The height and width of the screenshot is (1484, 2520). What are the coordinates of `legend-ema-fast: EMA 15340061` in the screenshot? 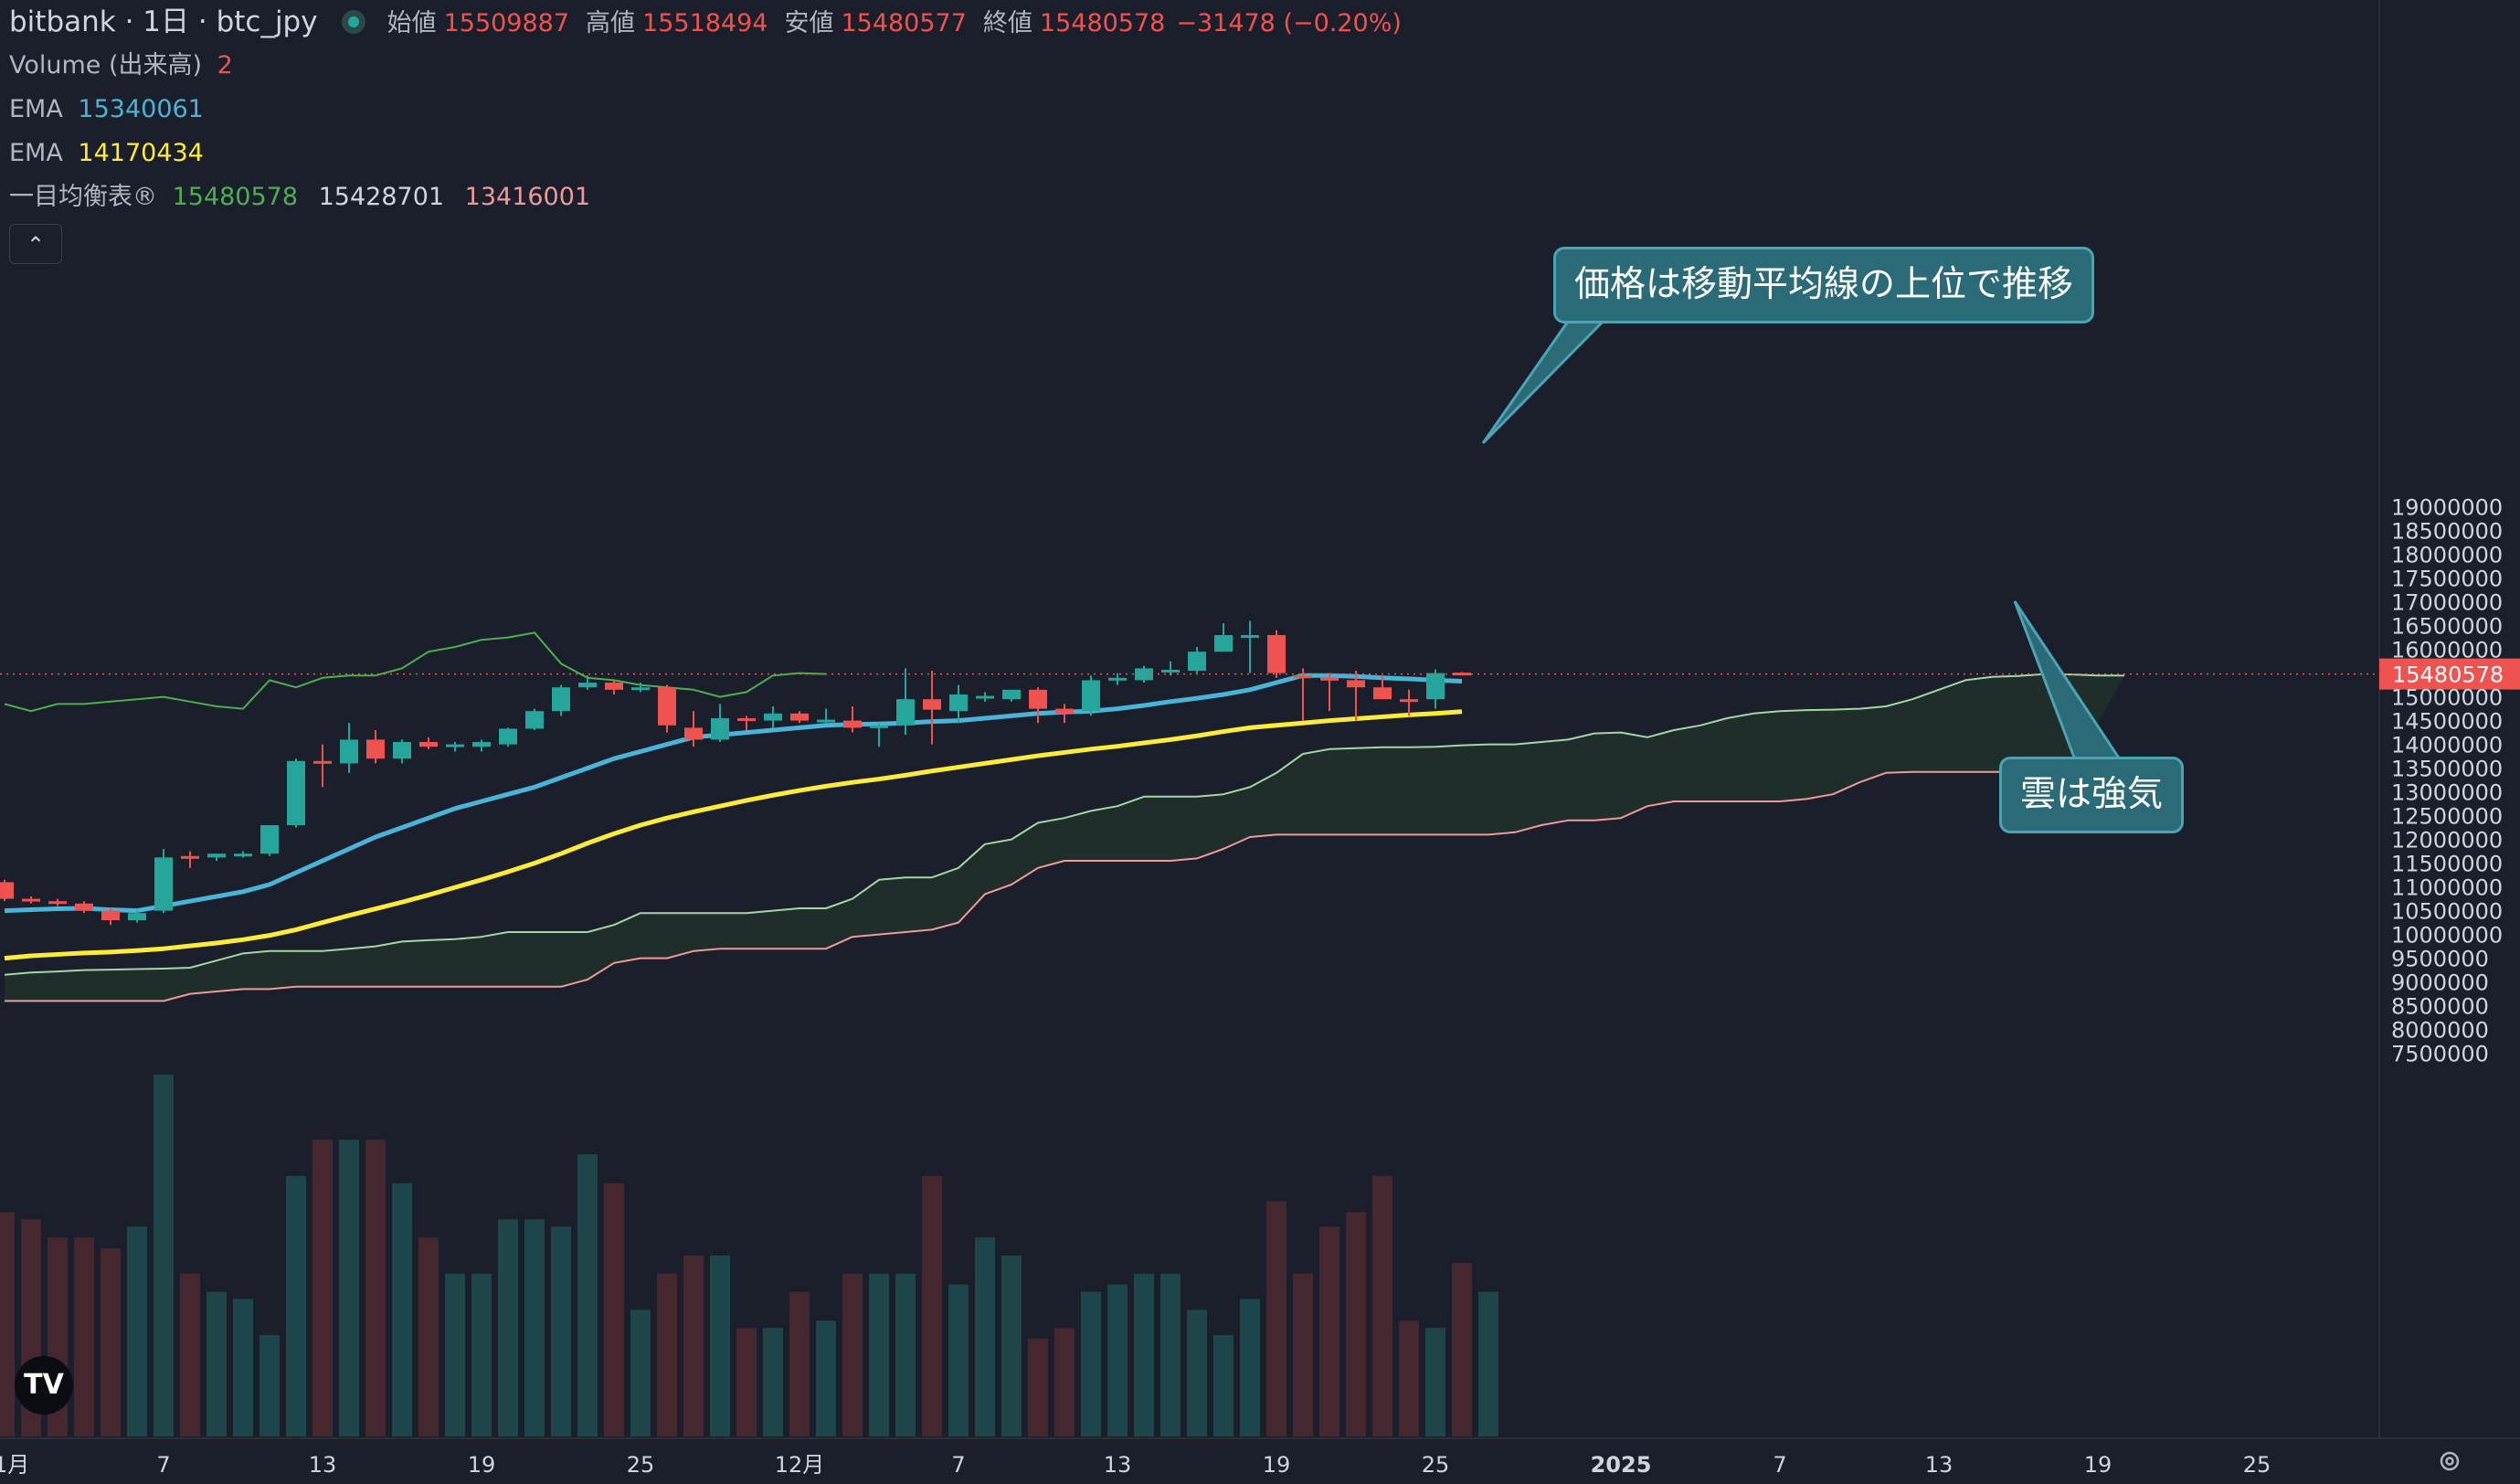 It's located at (705, 110).